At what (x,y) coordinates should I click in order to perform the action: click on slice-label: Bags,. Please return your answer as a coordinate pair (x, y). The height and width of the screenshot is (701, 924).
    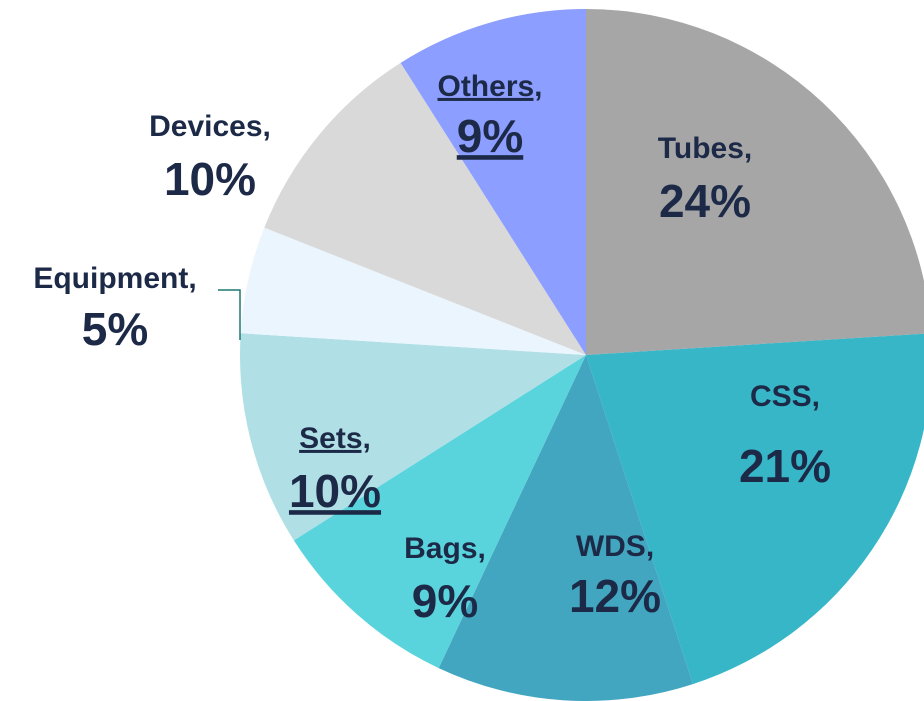
    Looking at the image, I should click on (445, 548).